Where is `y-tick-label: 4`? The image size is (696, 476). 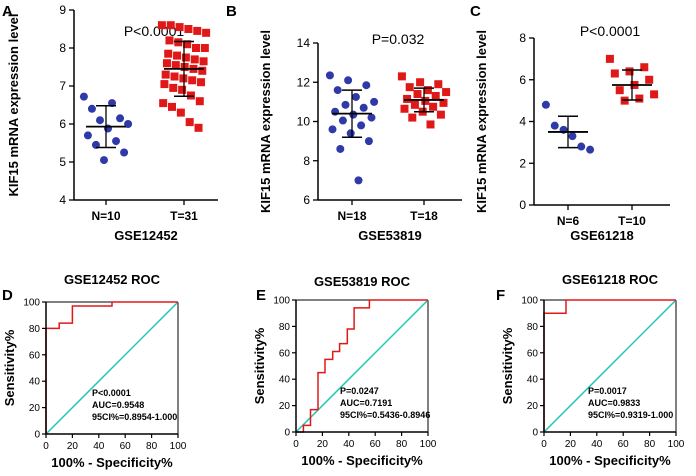
y-tick-label: 4 is located at coordinates (522, 122).